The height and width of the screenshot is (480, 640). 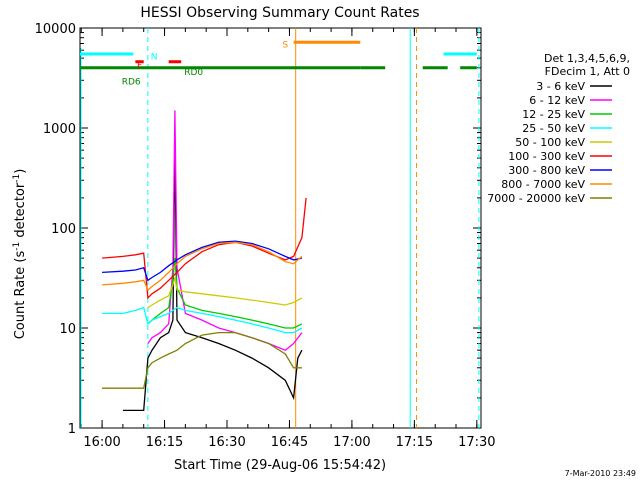 What do you see at coordinates (536, 198) in the screenshot?
I see `legend-label: 7000 - 20000 keV` at bounding box center [536, 198].